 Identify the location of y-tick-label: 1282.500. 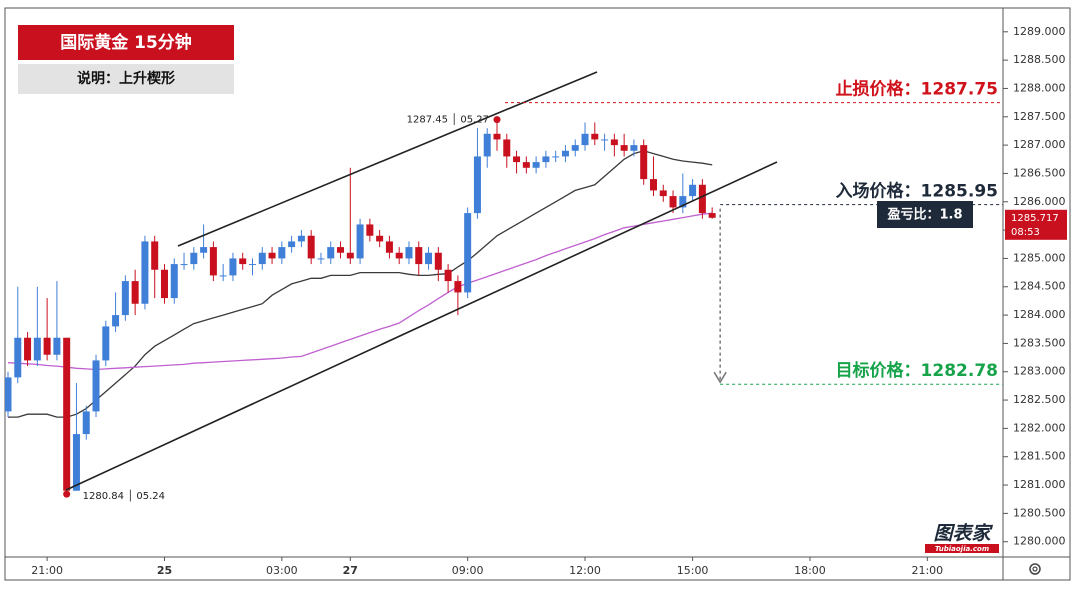
(1039, 399).